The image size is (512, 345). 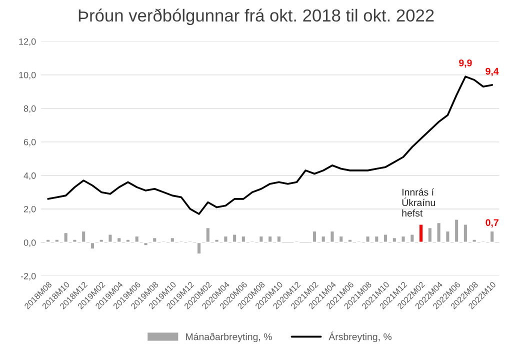 I want to click on y-tick-label: 10,0, so click(x=27, y=76).